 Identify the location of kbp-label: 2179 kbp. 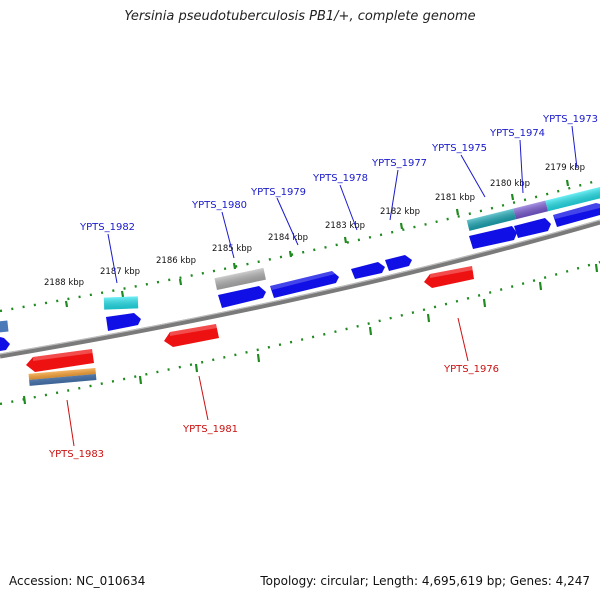
(565, 168).